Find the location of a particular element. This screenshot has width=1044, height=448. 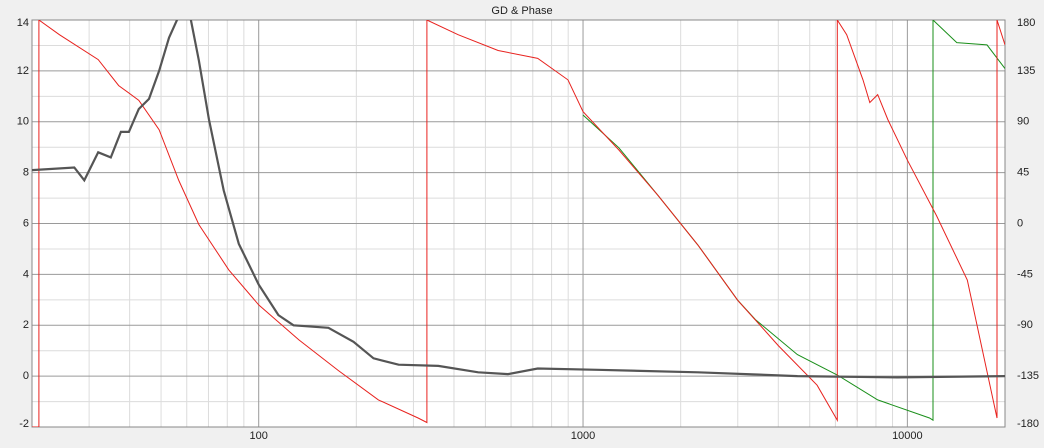

y2-tick-label: -180 is located at coordinates (1028, 424).